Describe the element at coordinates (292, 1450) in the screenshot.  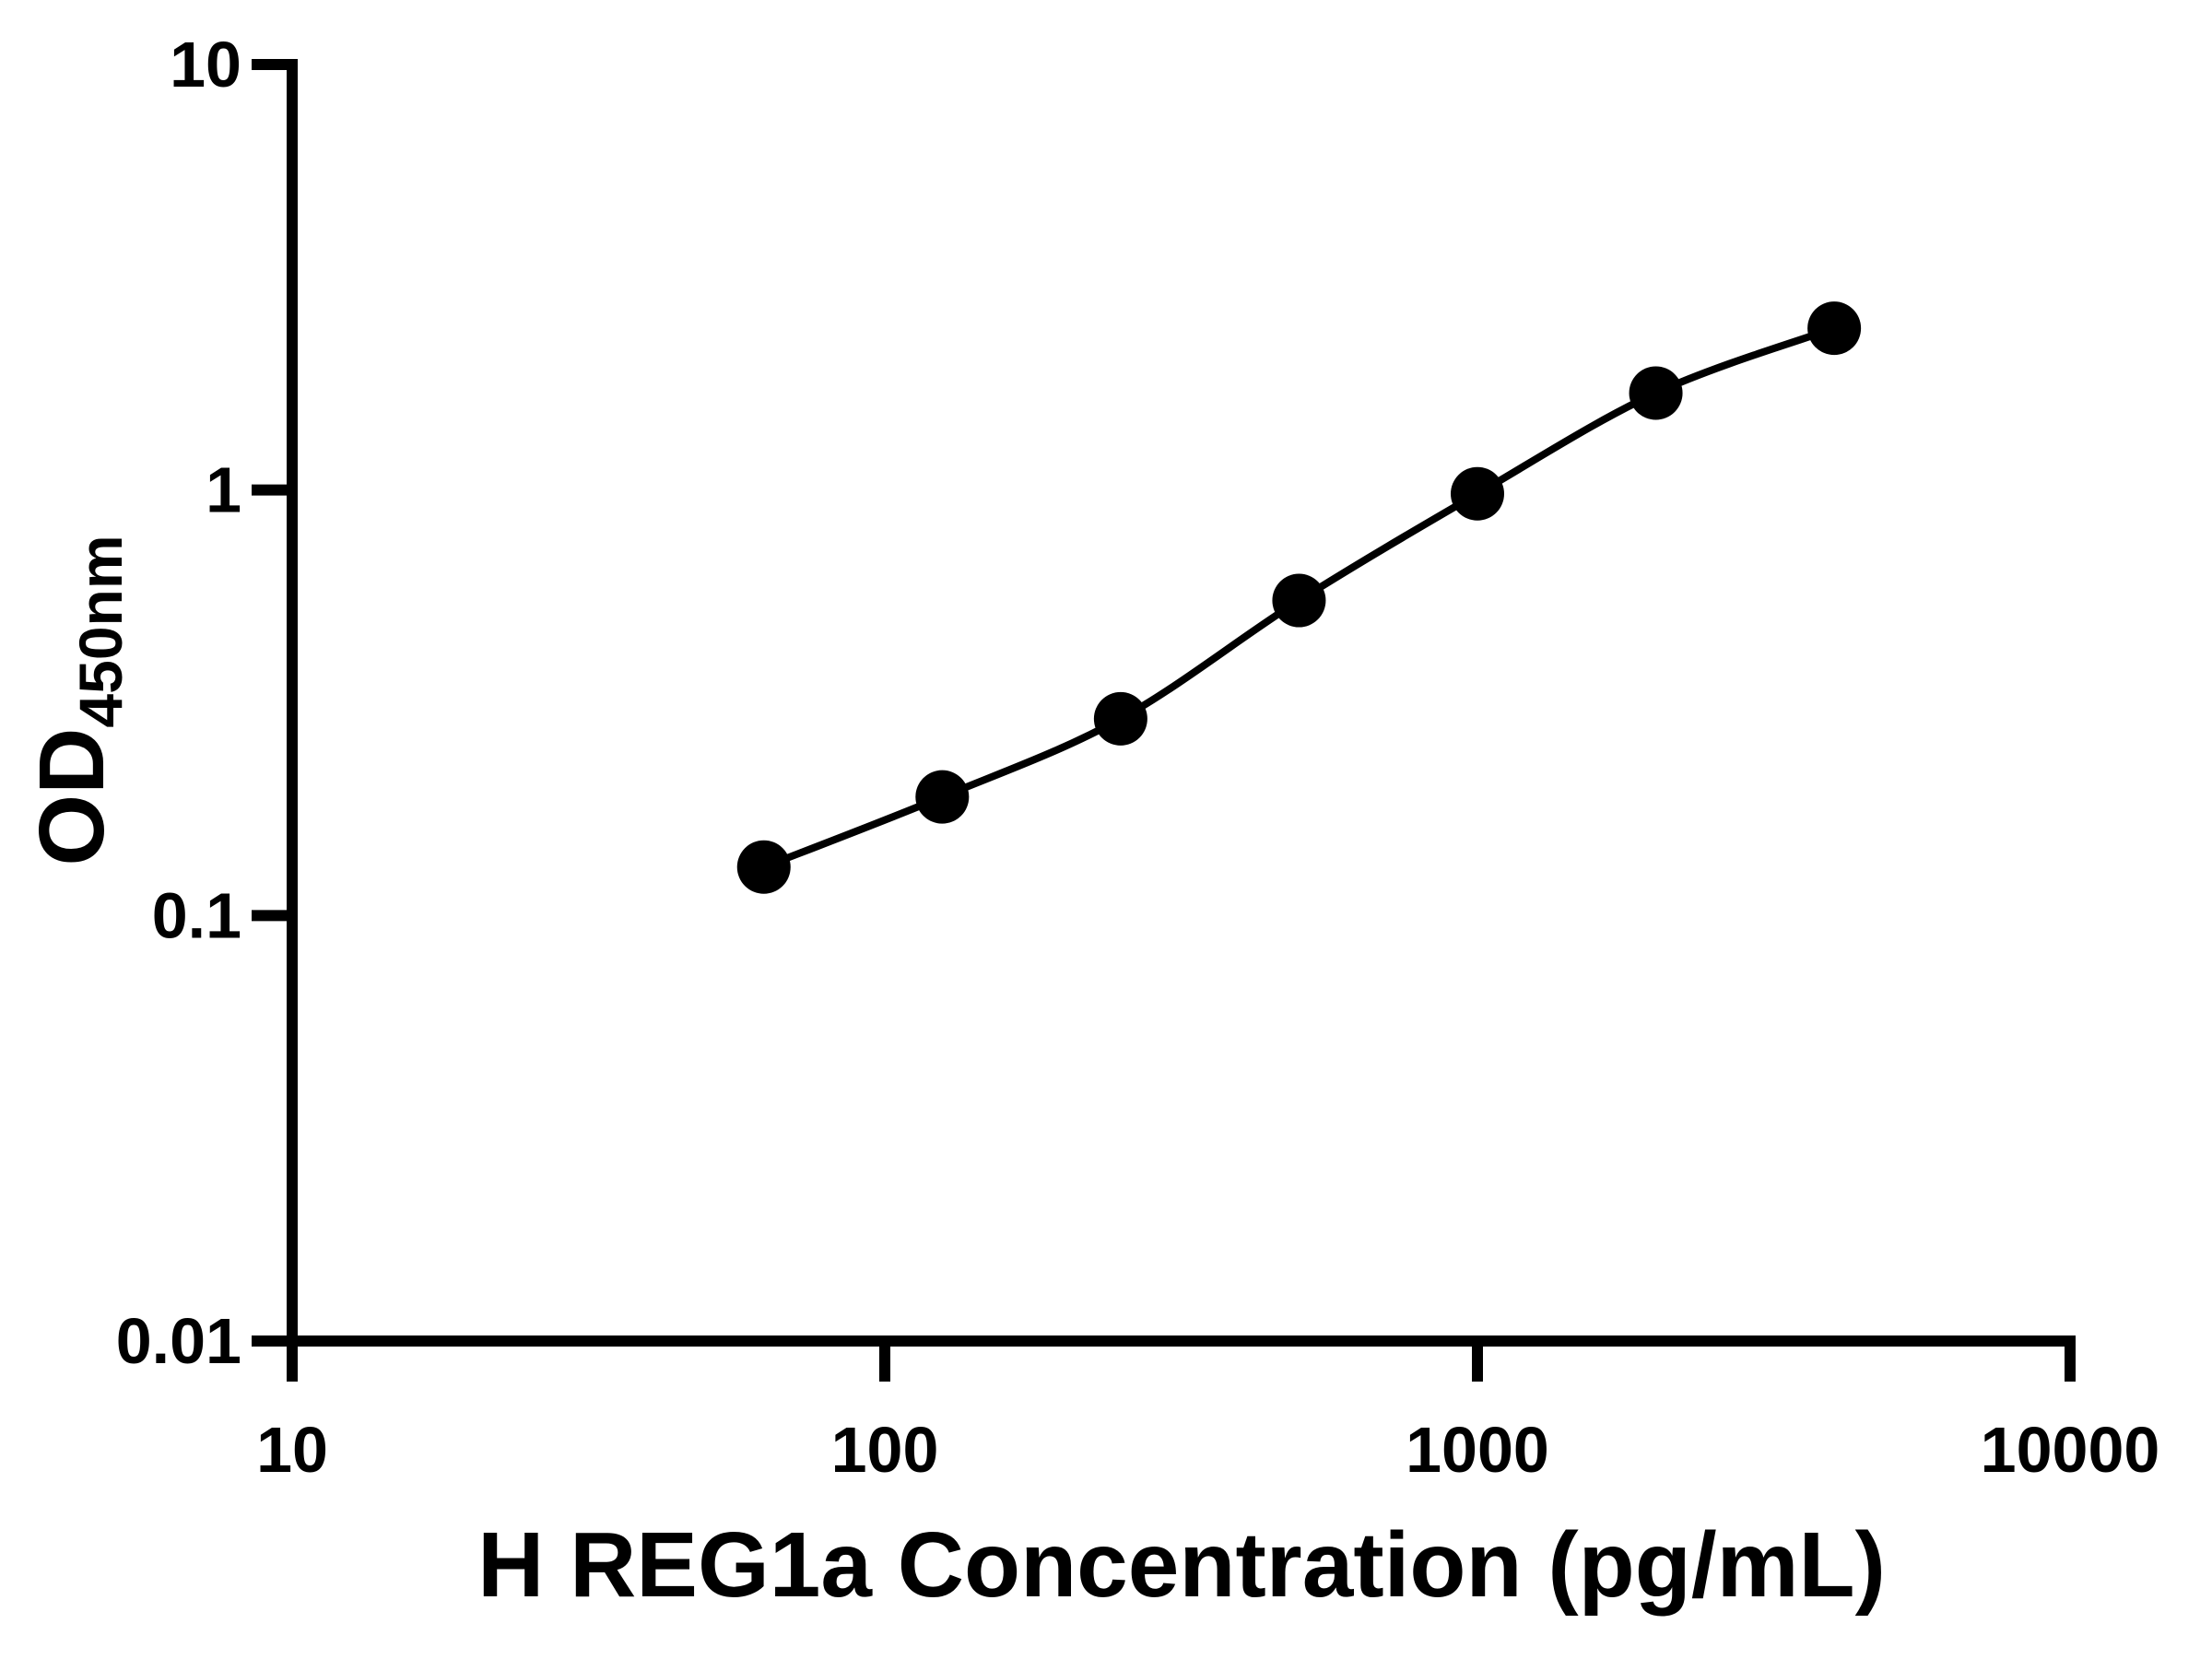
I see `x-tick-label-10: 10` at that location.